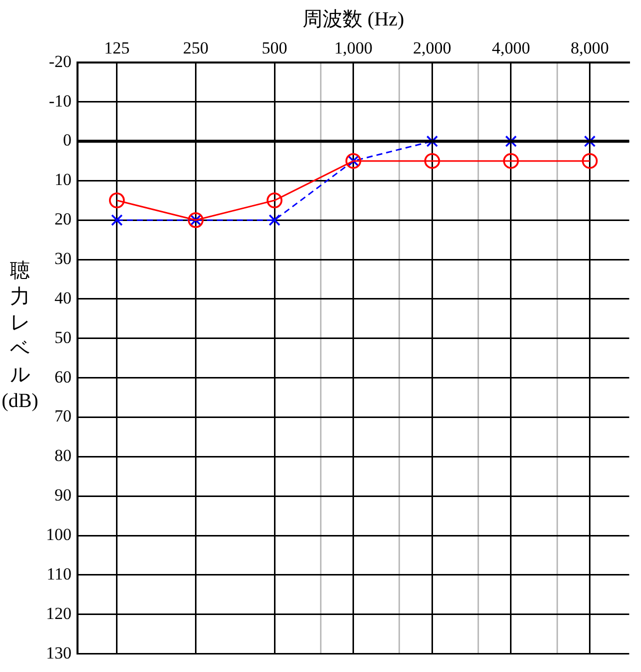  What do you see at coordinates (275, 48) in the screenshot?
I see `x-tick-label: 500` at bounding box center [275, 48].